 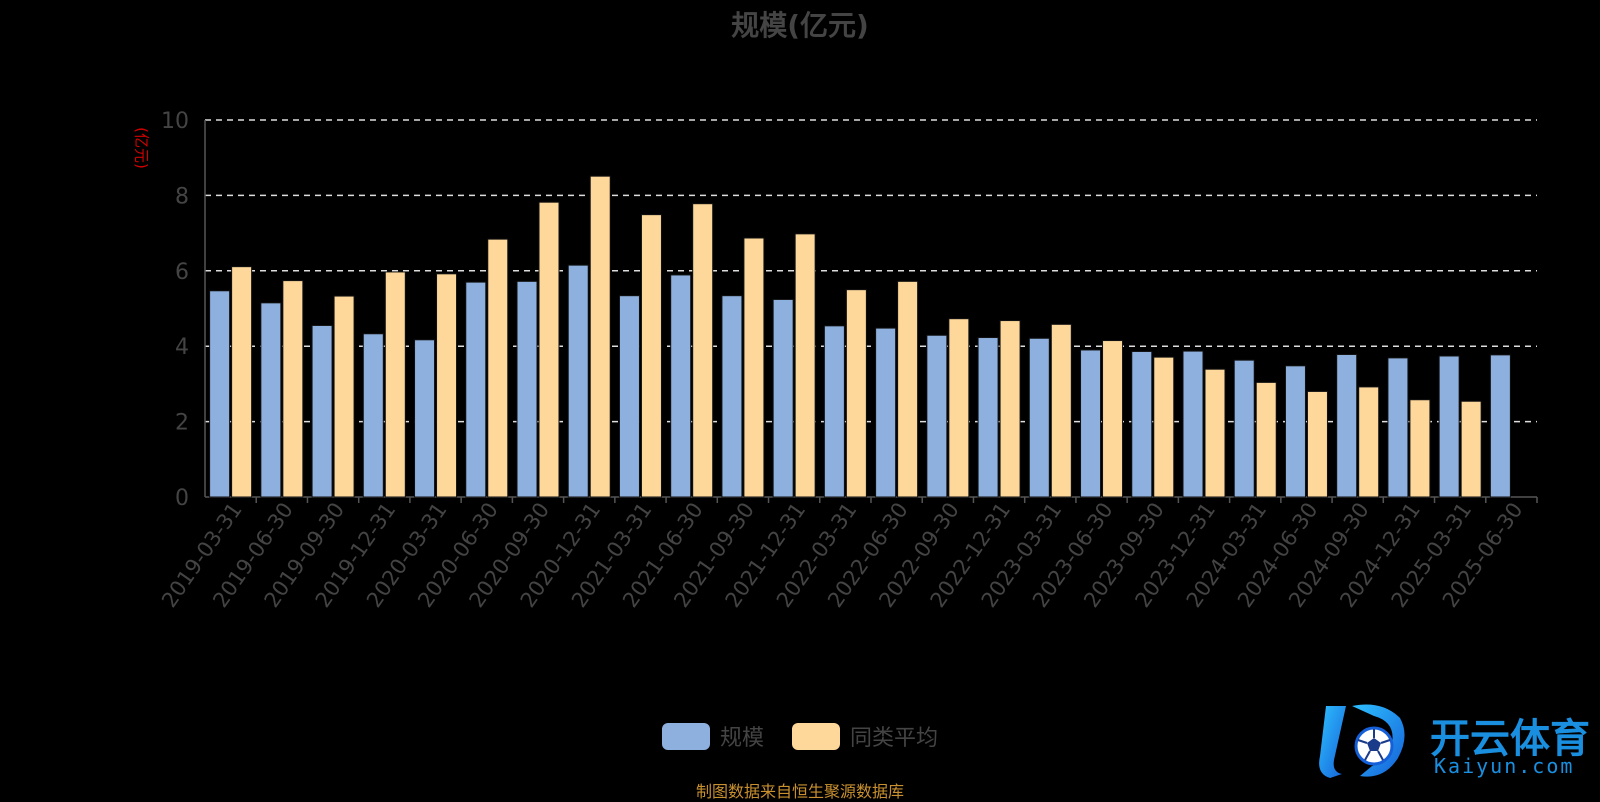 I want to click on legend-swatch-peer-average, so click(x=816, y=736).